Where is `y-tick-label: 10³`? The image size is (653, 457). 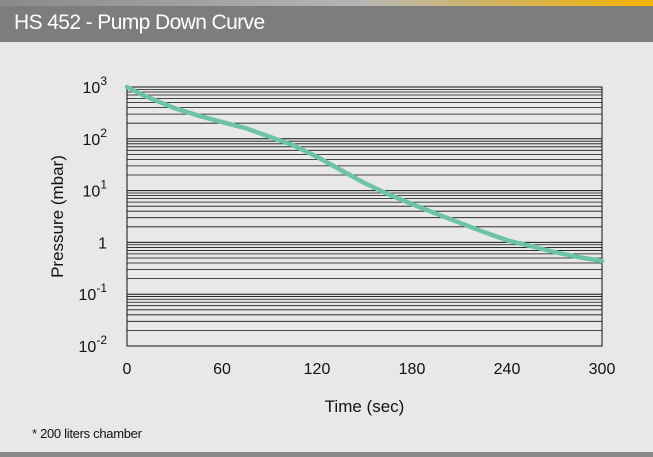 y-tick-label: 10³ is located at coordinates (95, 85).